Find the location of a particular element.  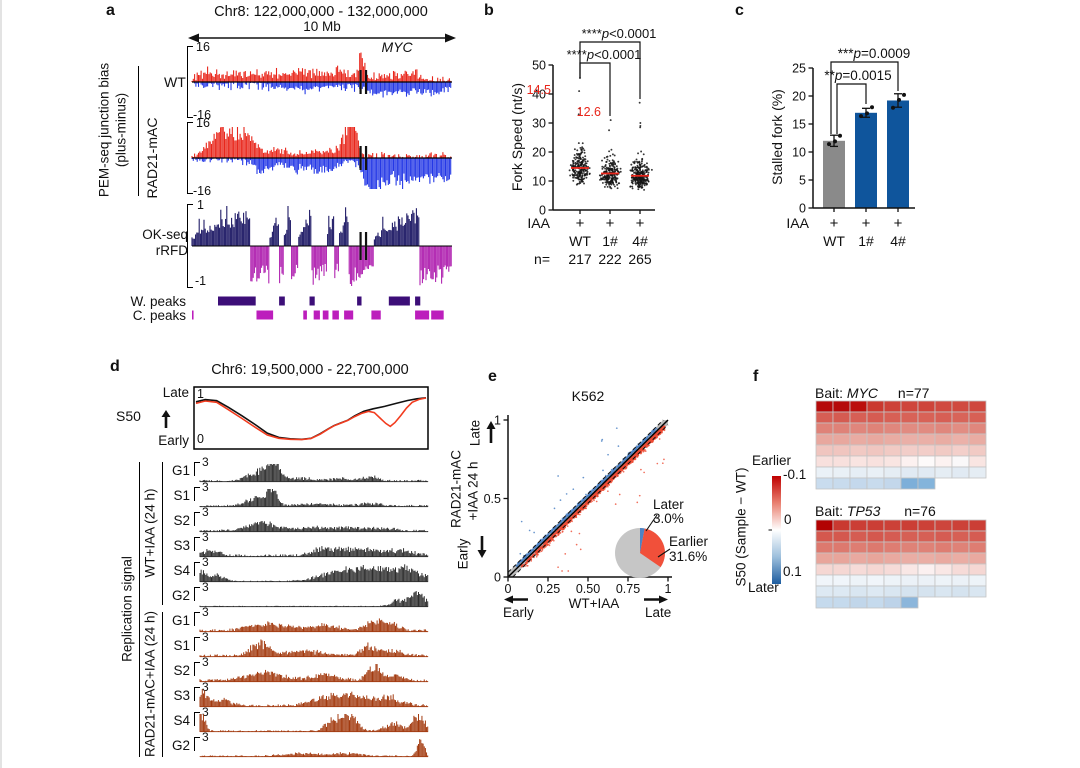

pie-earlier-label: Earlier is located at coordinates (689, 541).